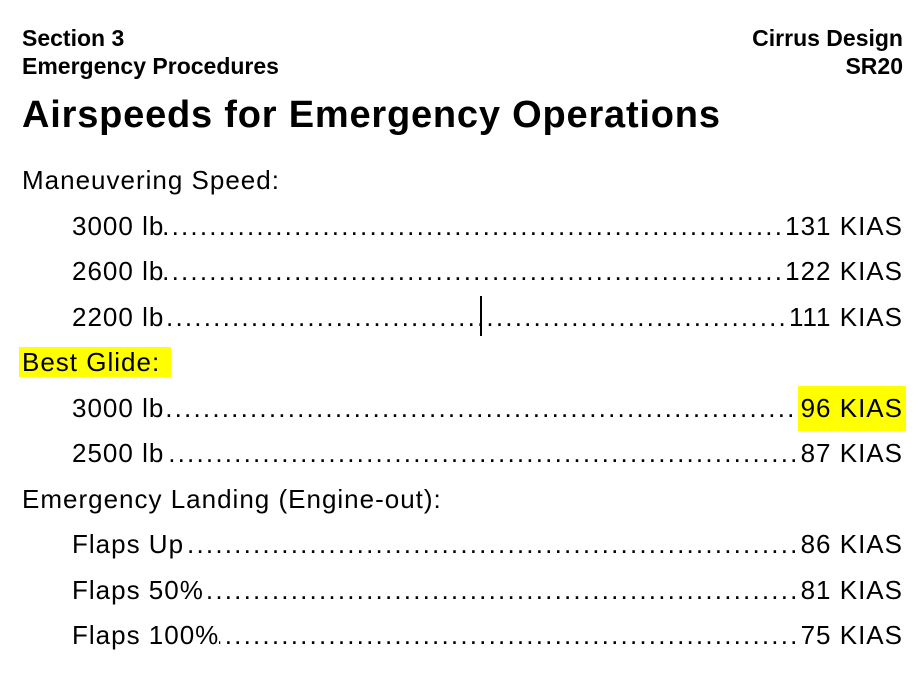  Describe the element at coordinates (118, 316) in the screenshot. I see `row-label: 2200 lb` at that location.